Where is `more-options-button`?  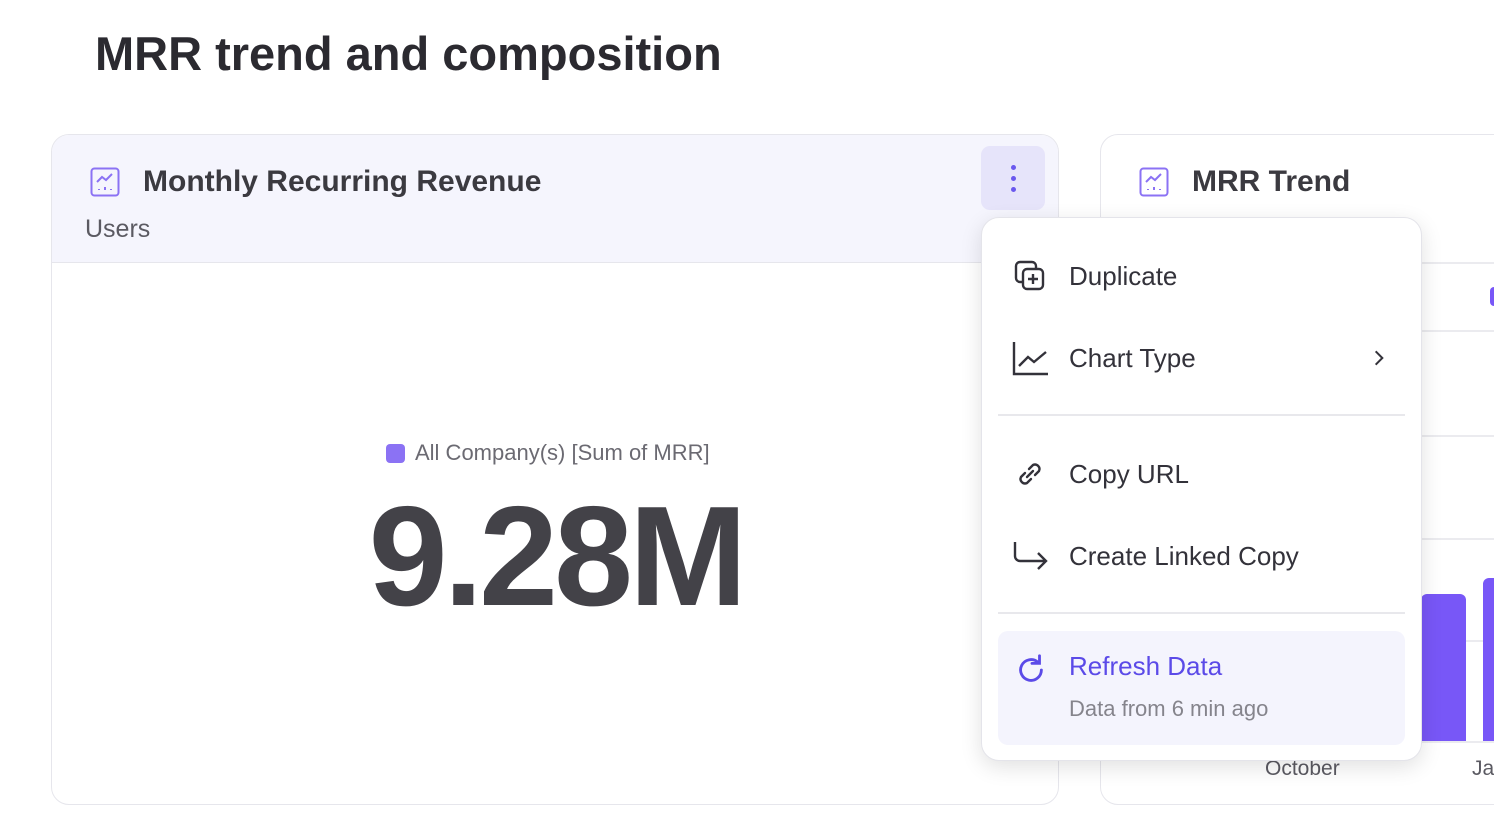 more-options-button is located at coordinates (1013, 178).